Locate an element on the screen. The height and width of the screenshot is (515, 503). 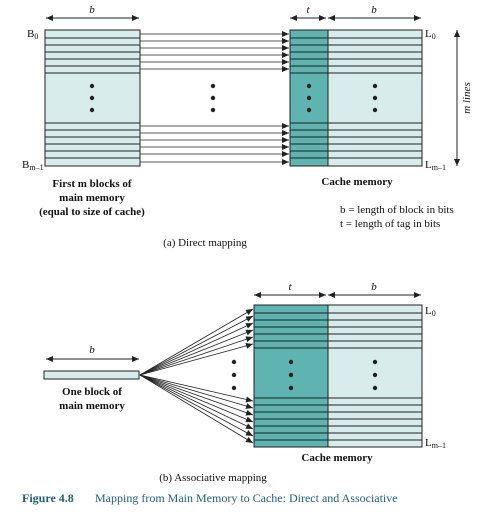
bm1-label: Bm–1 is located at coordinates (33, 165).